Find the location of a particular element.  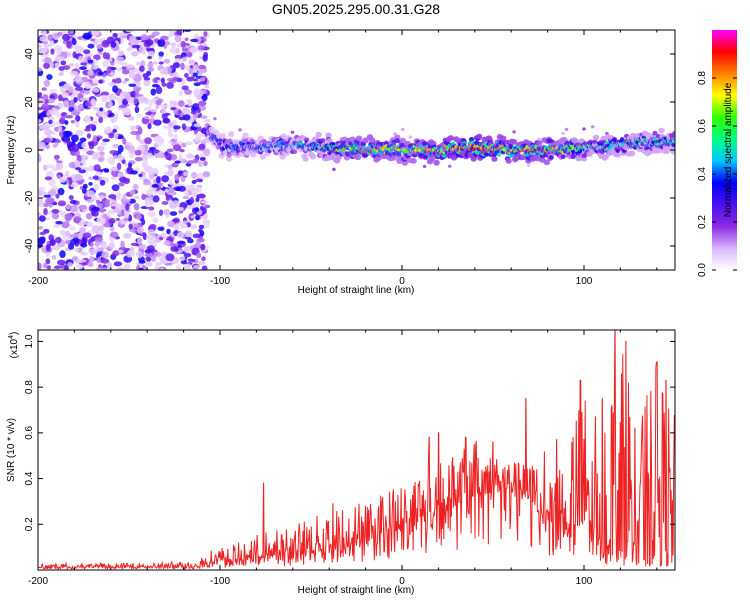

colorbar-tick-label: 0.2 is located at coordinates (702, 222).